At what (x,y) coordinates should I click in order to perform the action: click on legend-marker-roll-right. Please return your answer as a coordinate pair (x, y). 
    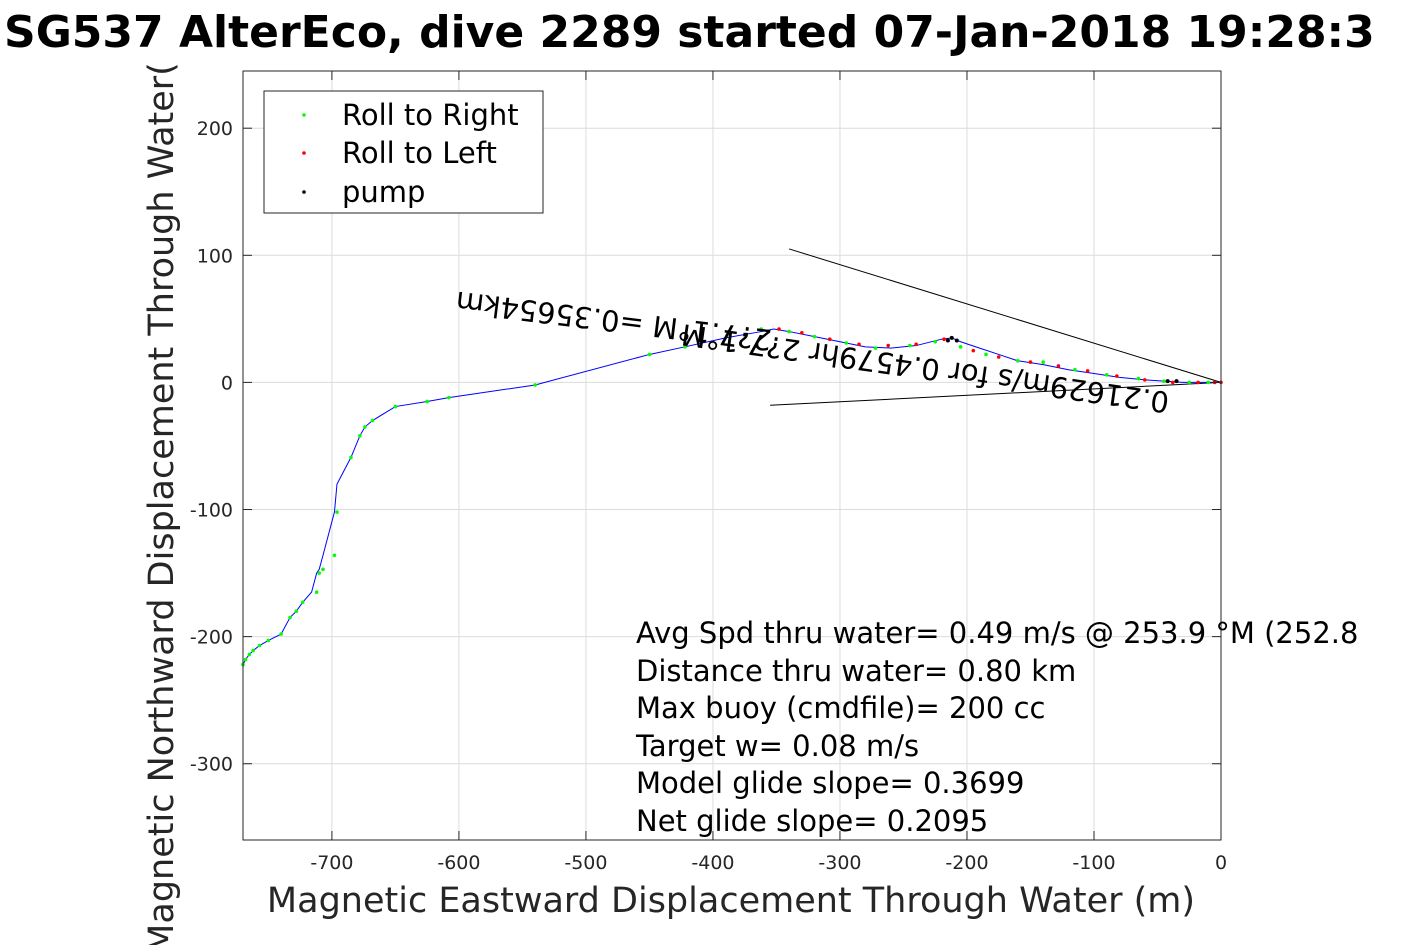
    Looking at the image, I should click on (304, 115).